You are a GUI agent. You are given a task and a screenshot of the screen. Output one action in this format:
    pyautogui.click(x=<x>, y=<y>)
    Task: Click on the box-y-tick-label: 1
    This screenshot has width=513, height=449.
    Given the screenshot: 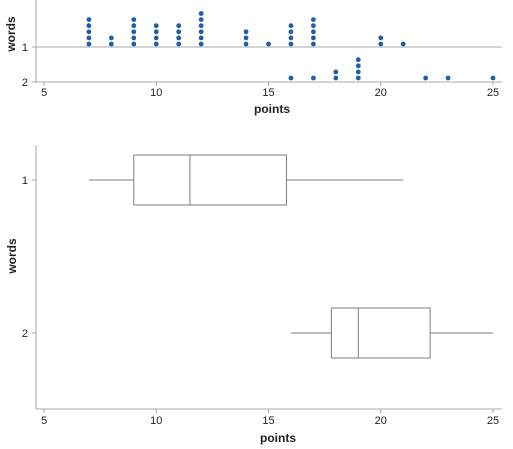 What is the action you would take?
    pyautogui.click(x=25, y=181)
    